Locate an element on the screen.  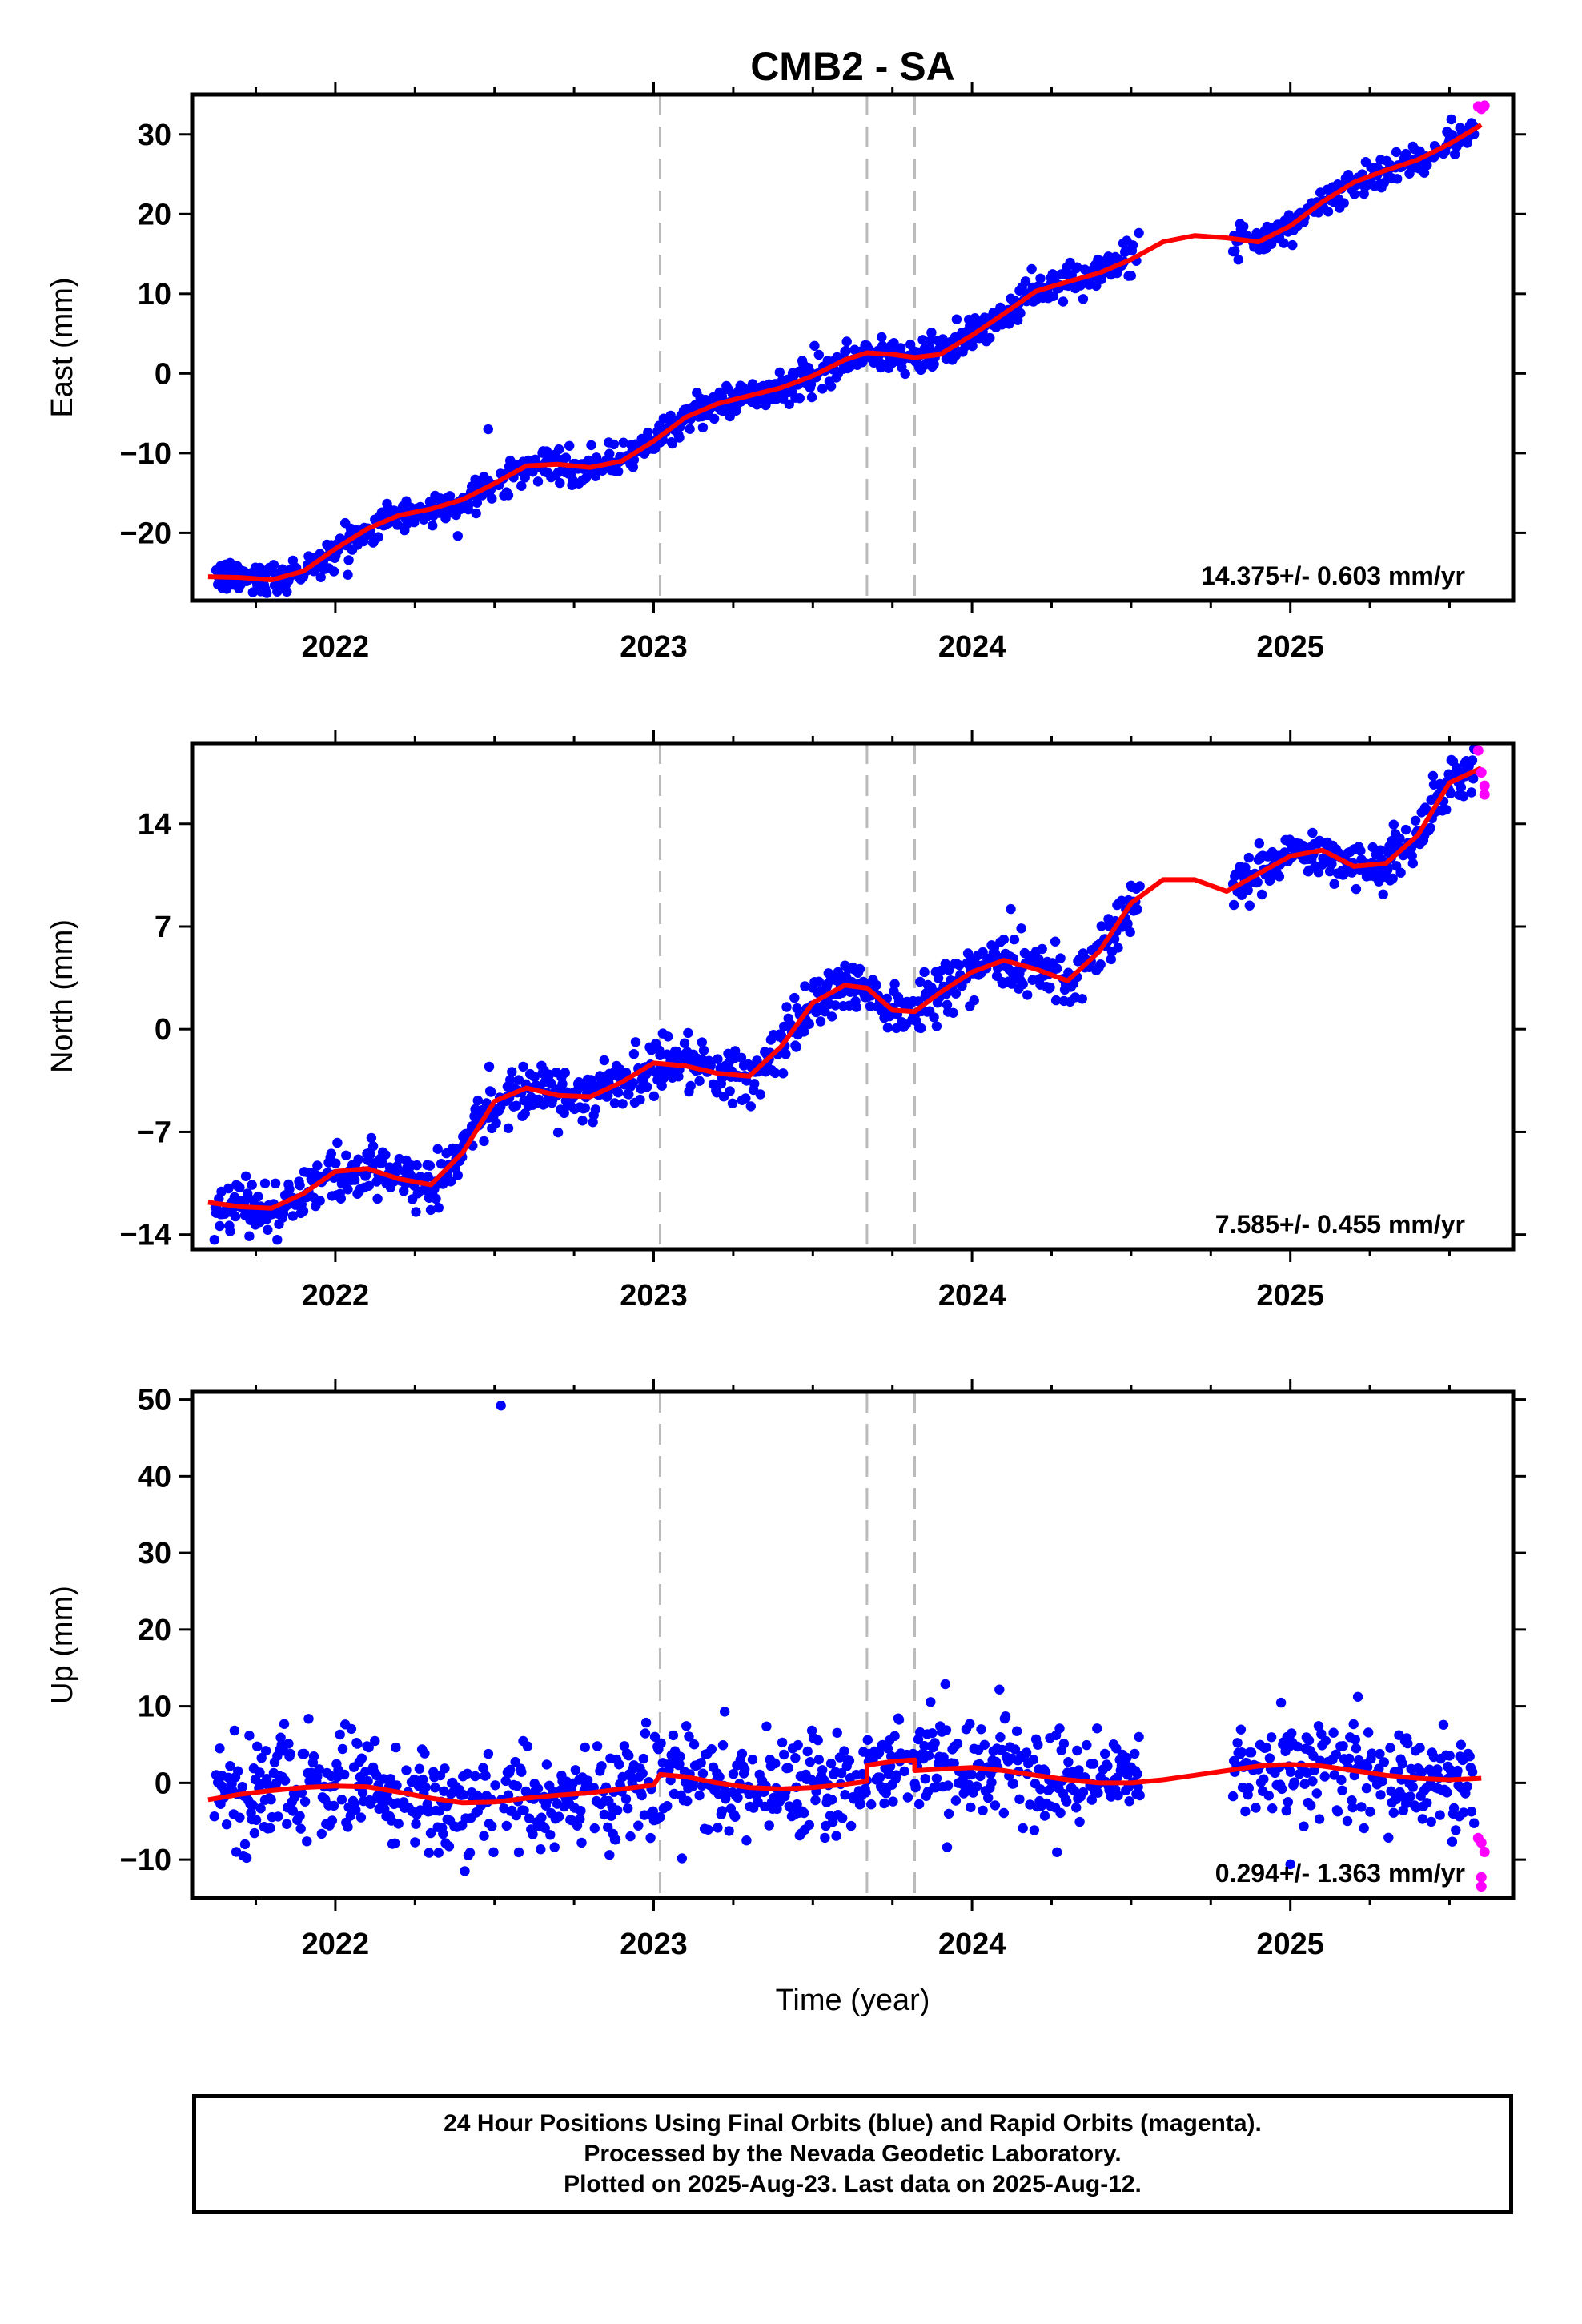
x-tick-label: 2022 is located at coordinates (336, 1296).